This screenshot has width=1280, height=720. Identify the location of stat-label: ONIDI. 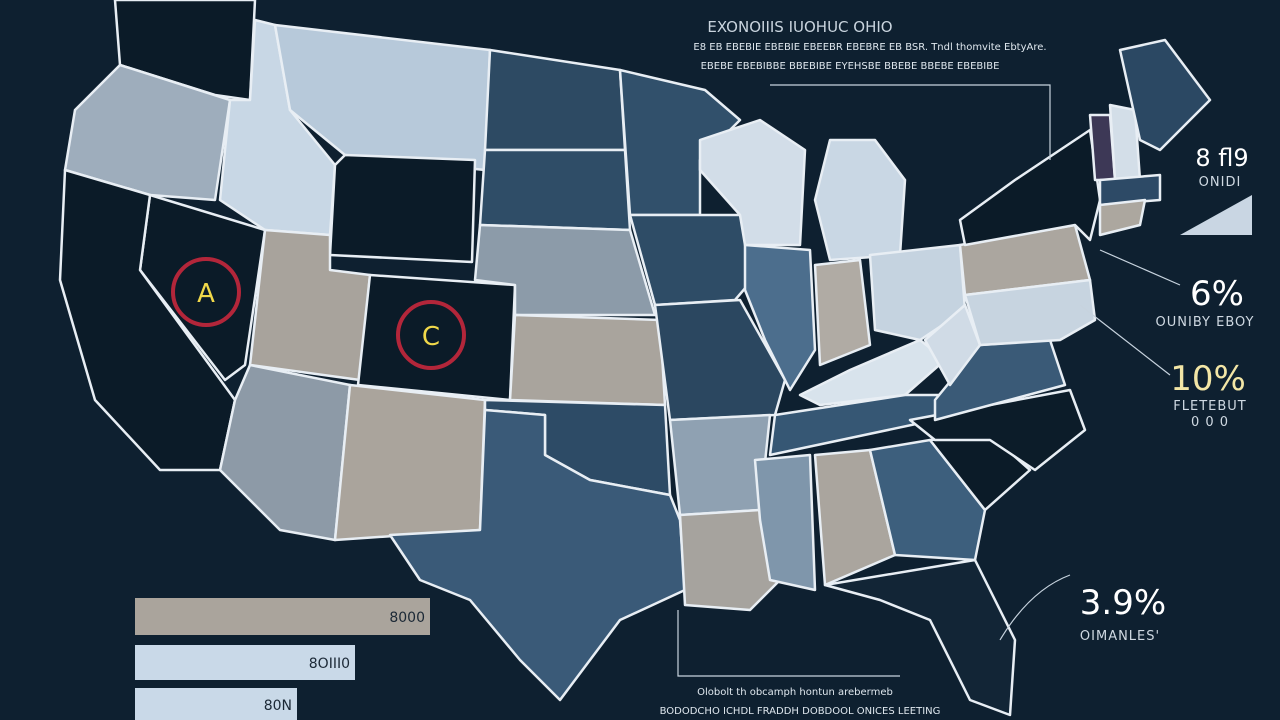
(1220, 182).